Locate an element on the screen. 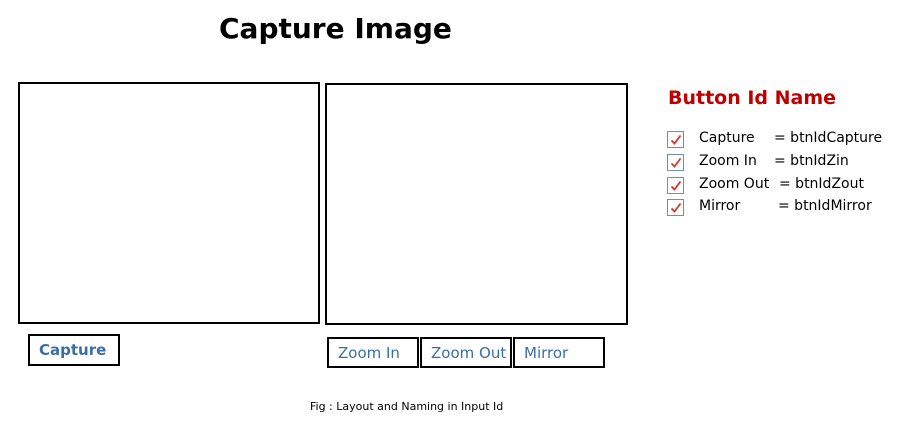  legend-item-id: = btnIdZin is located at coordinates (811, 161).